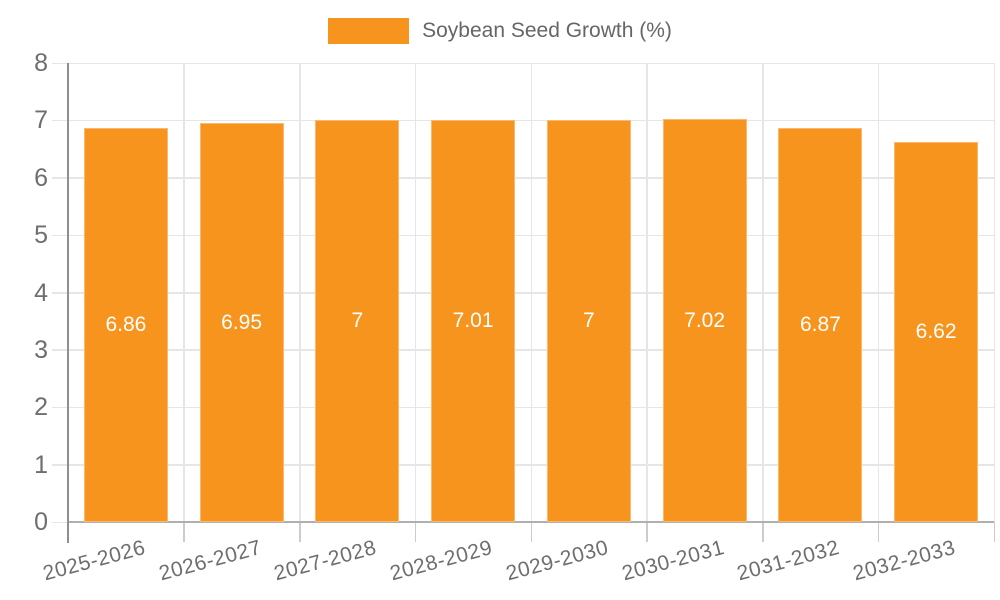 The image size is (1000, 600). I want to click on y-axis-tick-label: 5, so click(41, 235).